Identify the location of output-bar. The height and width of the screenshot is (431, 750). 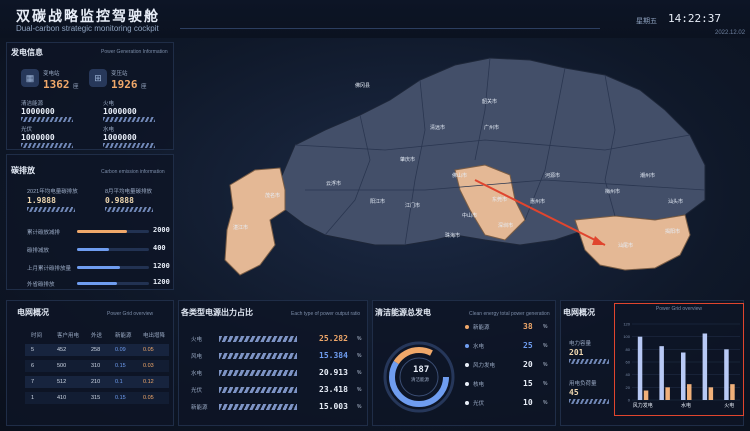
(258, 407).